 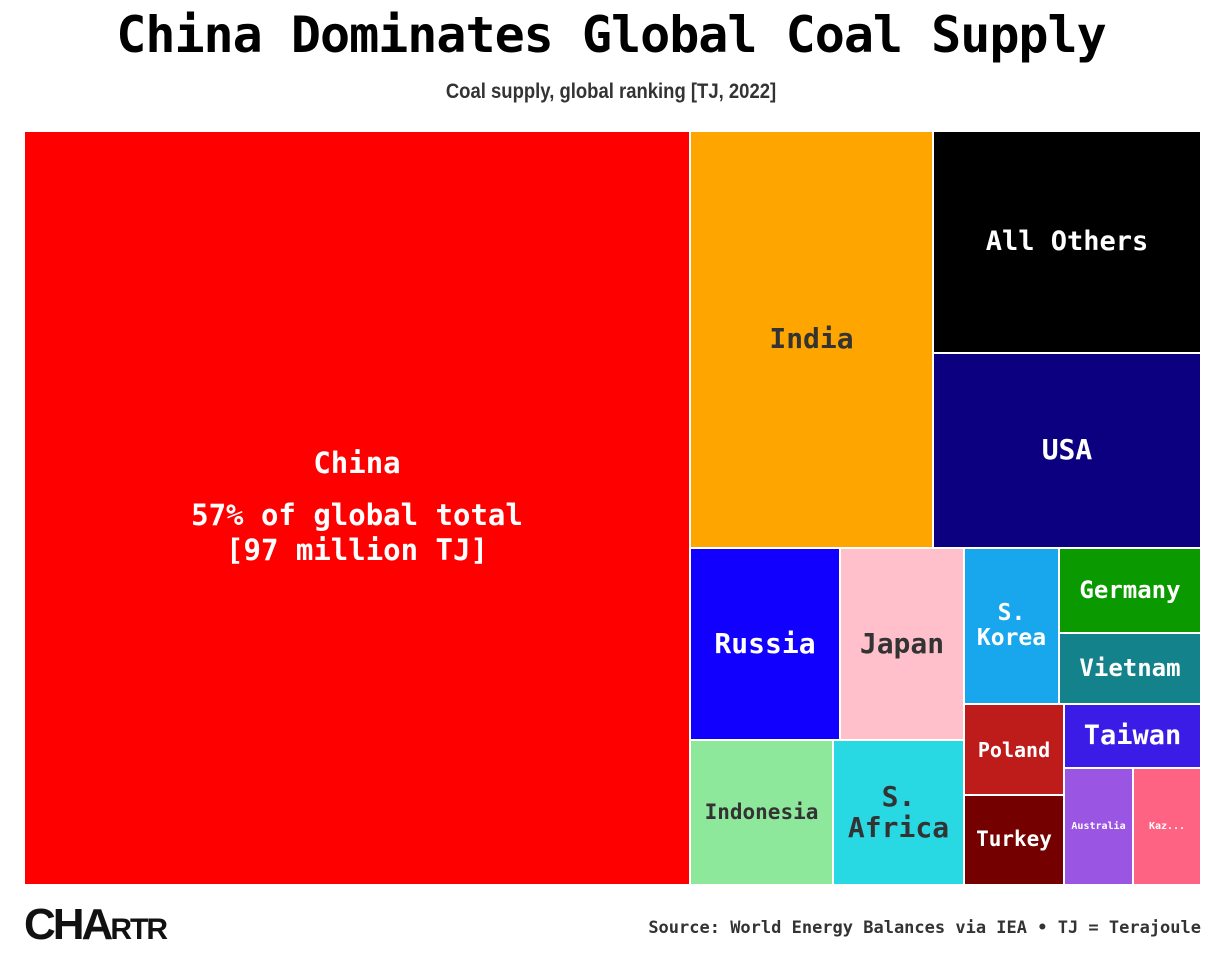 I want to click on tile-japan: Japan, so click(x=902, y=644).